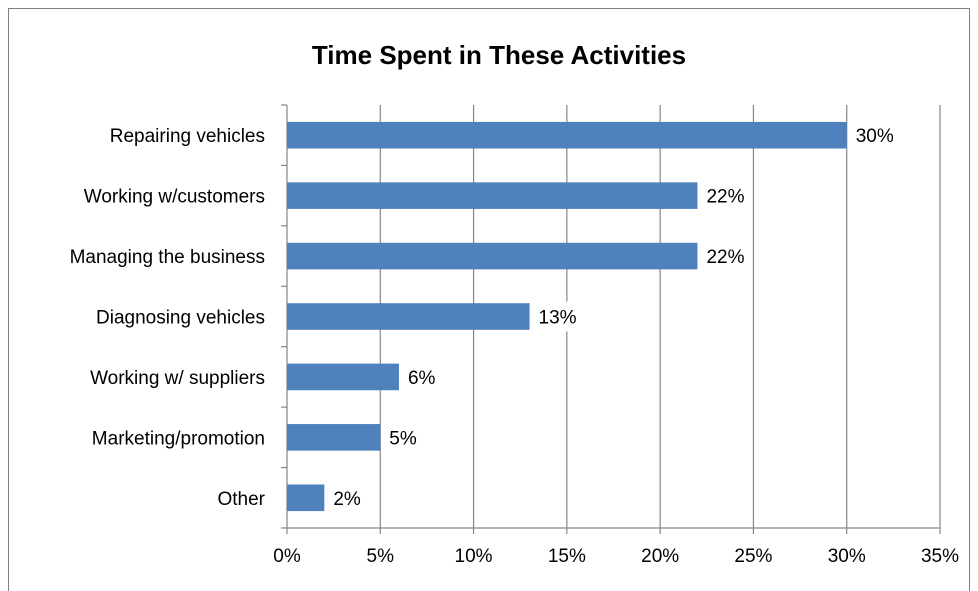  What do you see at coordinates (474, 556) in the screenshot?
I see `x-tick-label: 10%` at bounding box center [474, 556].